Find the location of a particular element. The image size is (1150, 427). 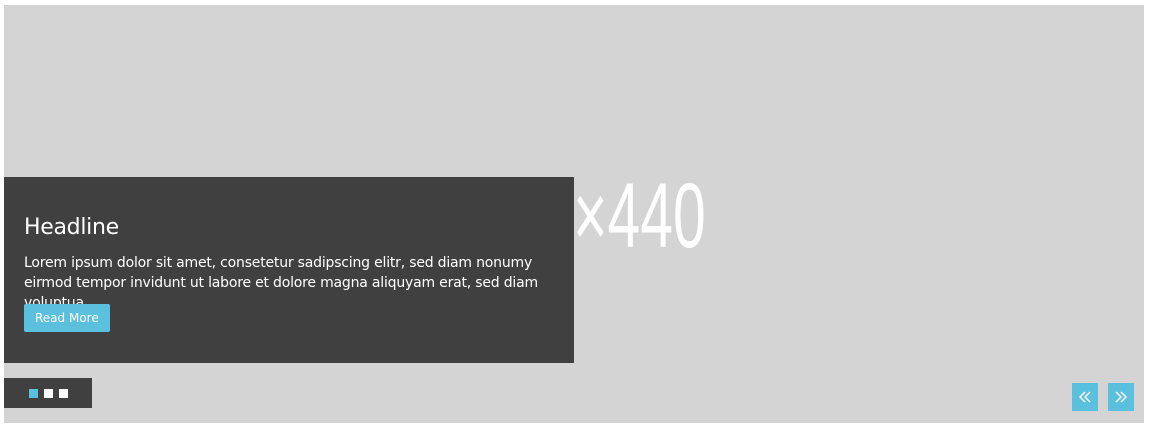

next-slide-button is located at coordinates (1121, 397).